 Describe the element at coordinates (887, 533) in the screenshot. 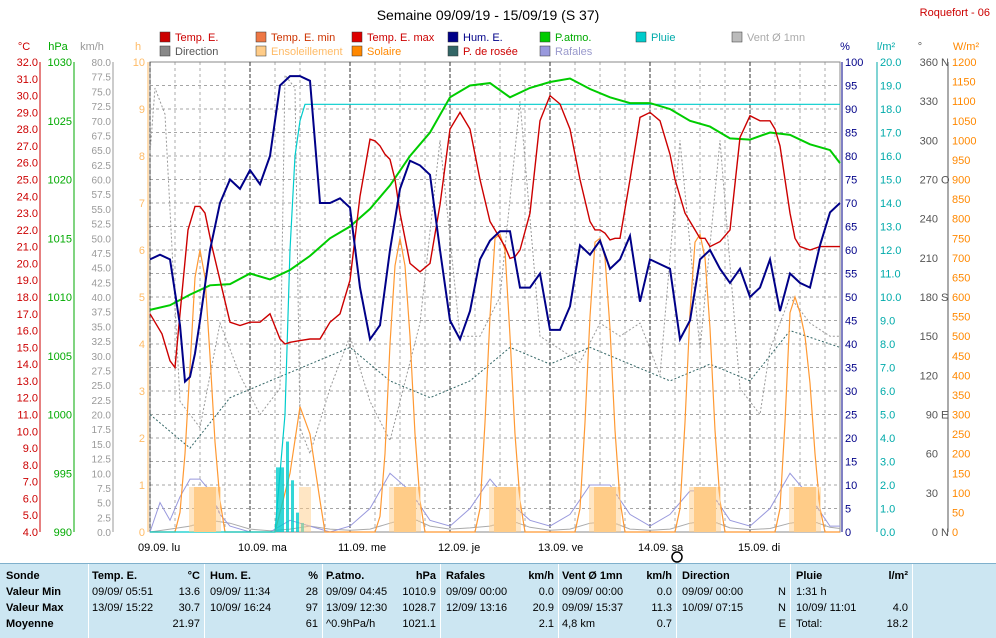

I see `rain-axis-tick: 0.0` at that location.